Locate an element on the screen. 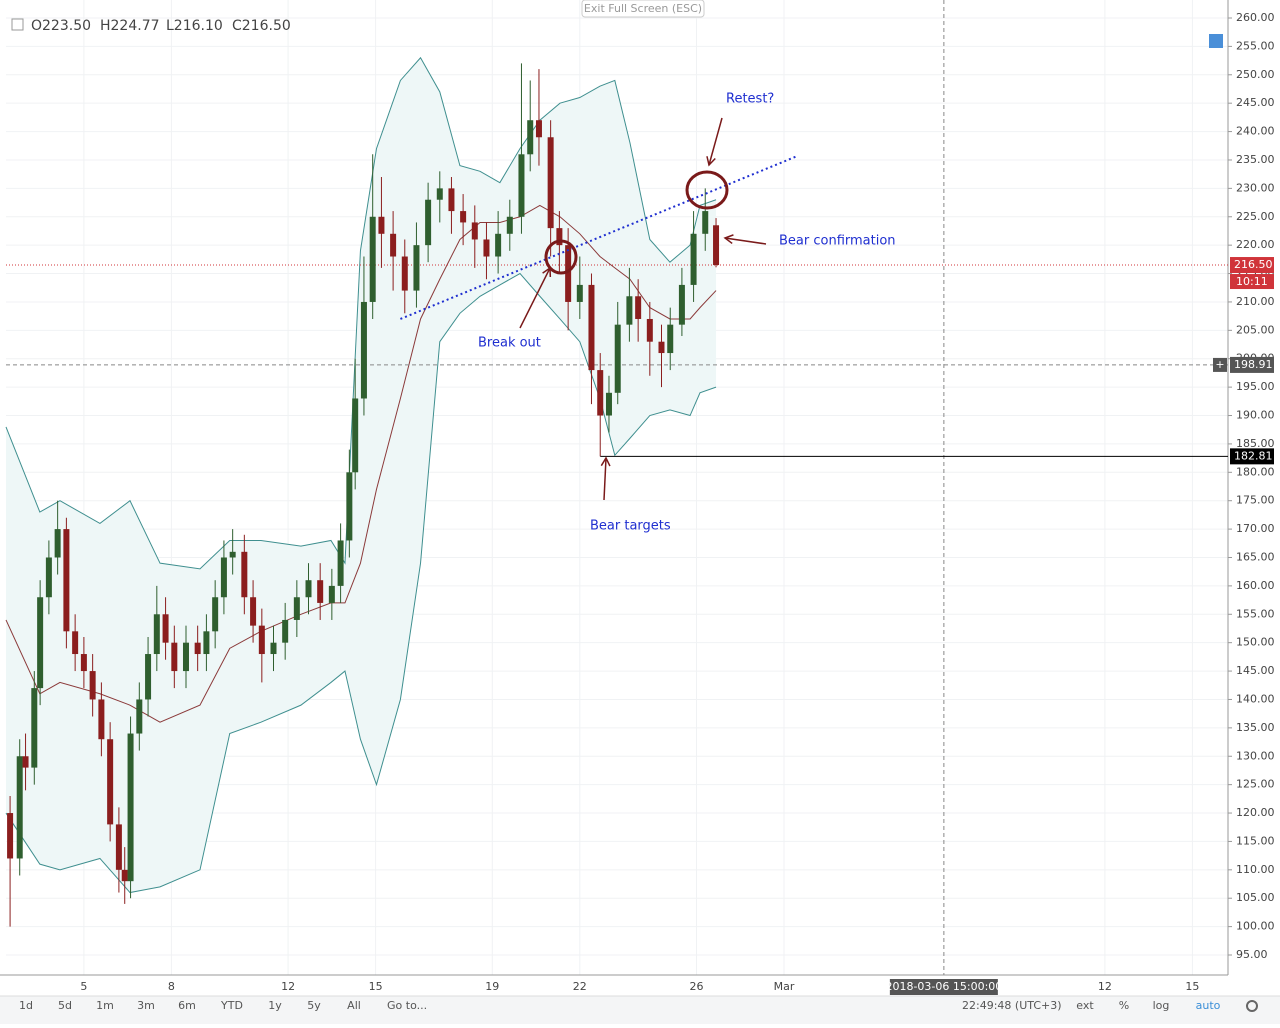  range-button: 5d is located at coordinates (65, 1005).